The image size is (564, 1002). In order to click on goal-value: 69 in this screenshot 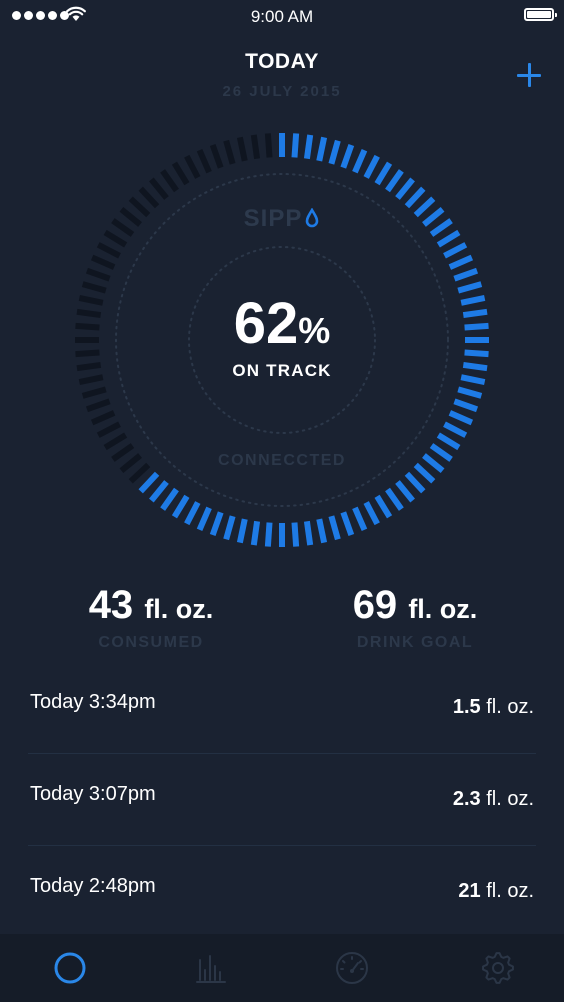, I will do `click(375, 605)`.